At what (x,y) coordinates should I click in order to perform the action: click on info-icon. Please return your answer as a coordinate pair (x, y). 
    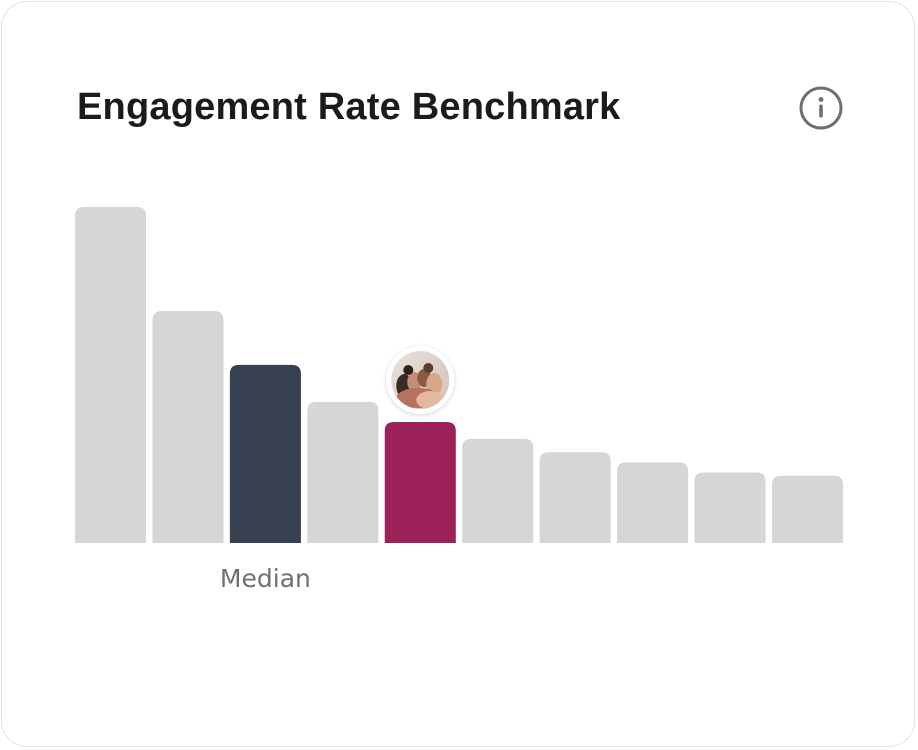
    Looking at the image, I should click on (821, 108).